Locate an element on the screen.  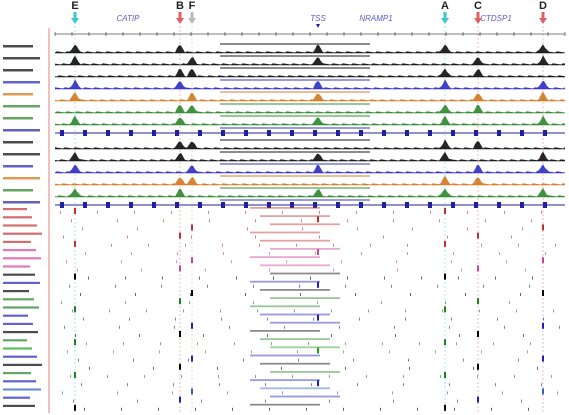
marker-label: C is located at coordinates (478, 6).